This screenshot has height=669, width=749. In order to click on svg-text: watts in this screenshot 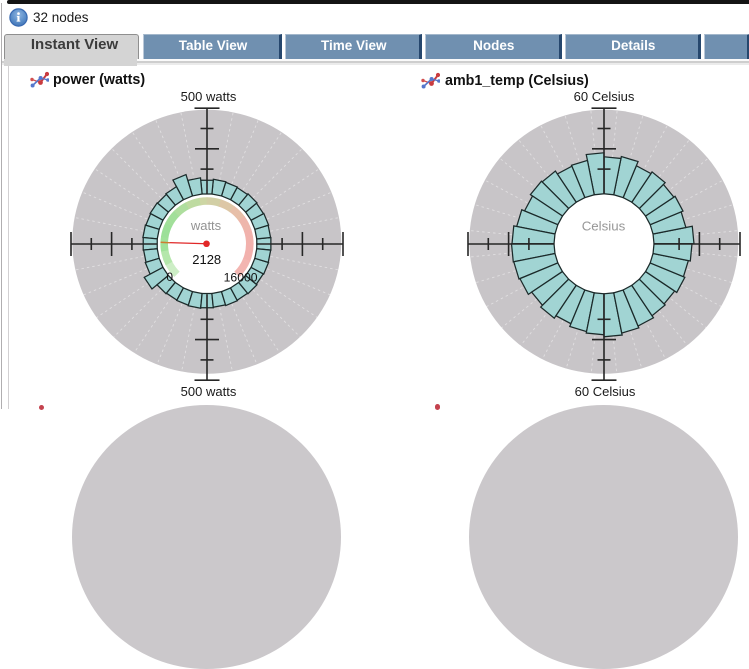, I will do `click(206, 225)`.